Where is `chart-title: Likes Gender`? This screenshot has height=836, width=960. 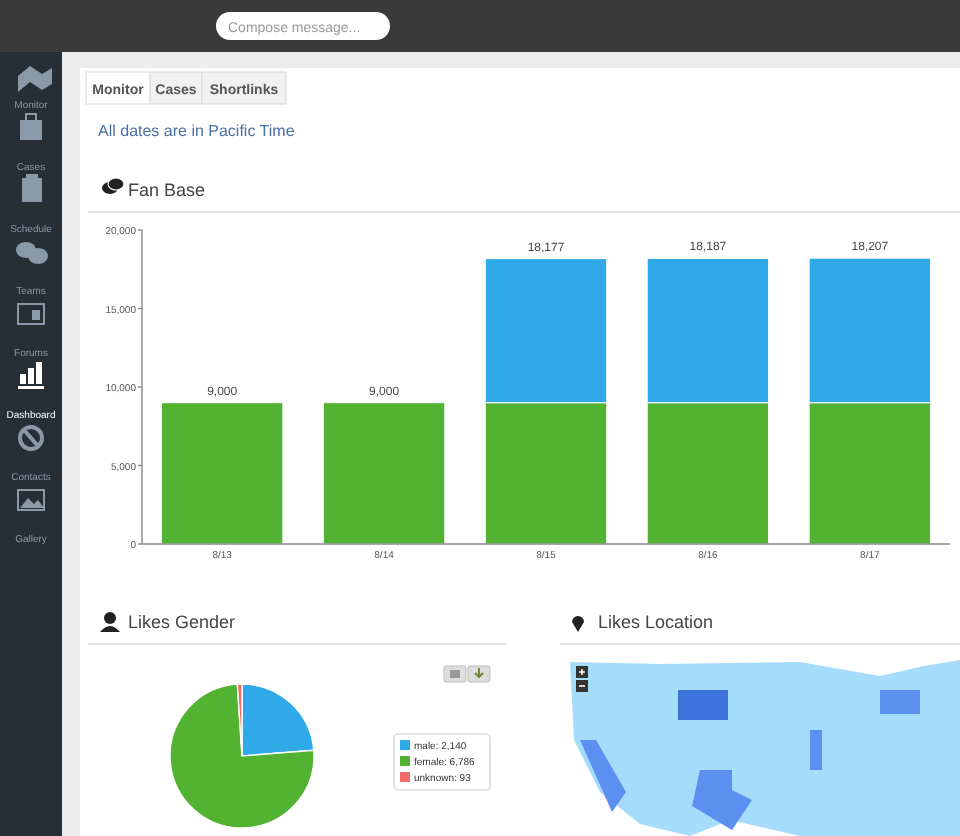
chart-title: Likes Gender is located at coordinates (182, 622).